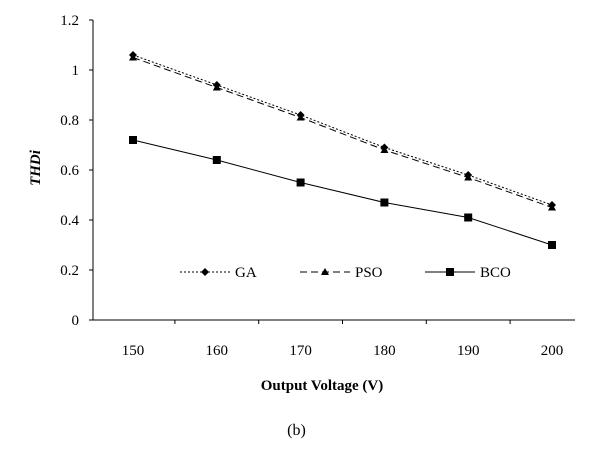  Describe the element at coordinates (69, 121) in the screenshot. I see `y-tick-label: 0.8` at that location.